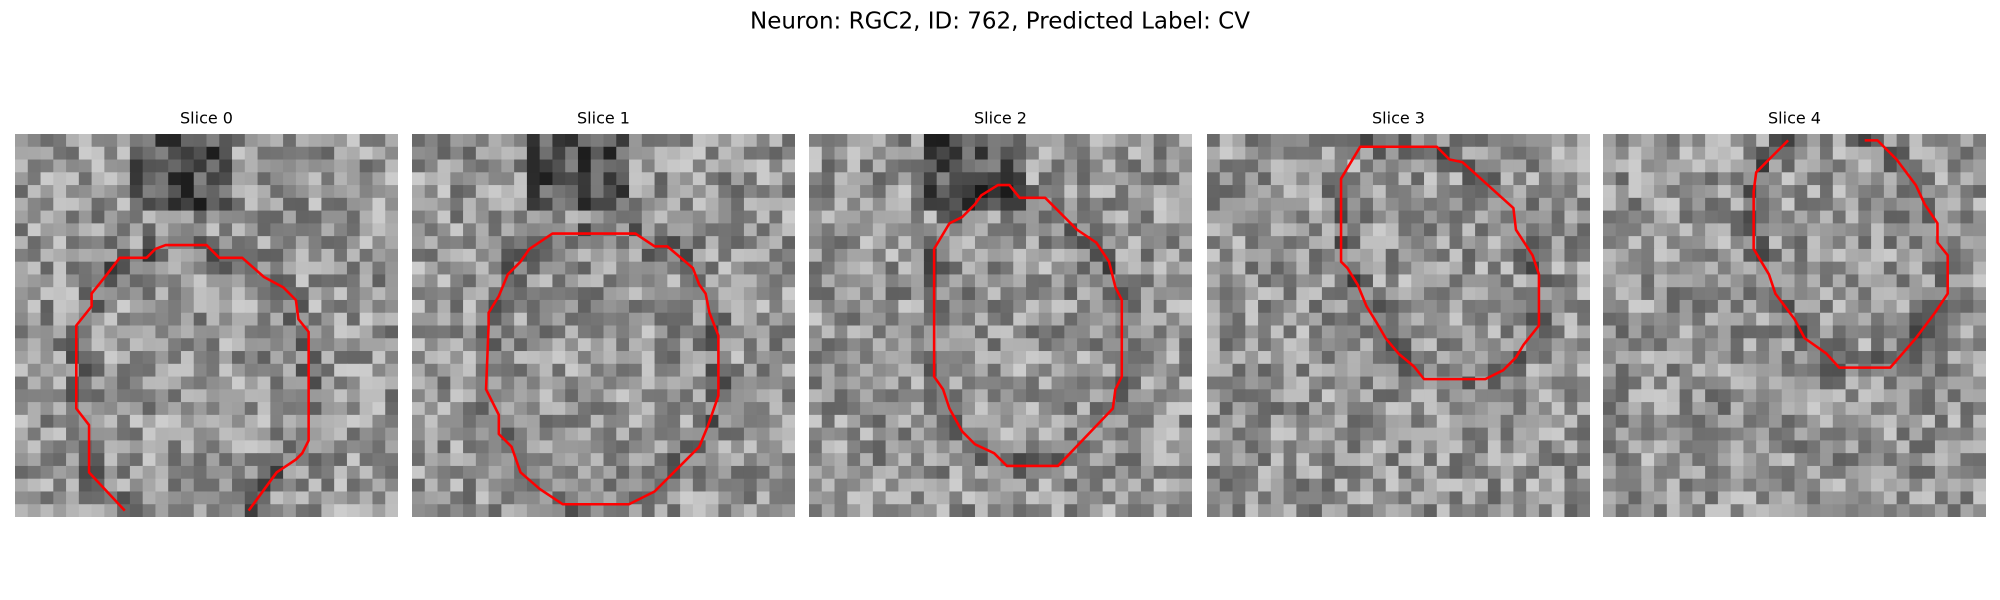  What do you see at coordinates (603, 325) in the screenshot?
I see `image-panel` at bounding box center [603, 325].